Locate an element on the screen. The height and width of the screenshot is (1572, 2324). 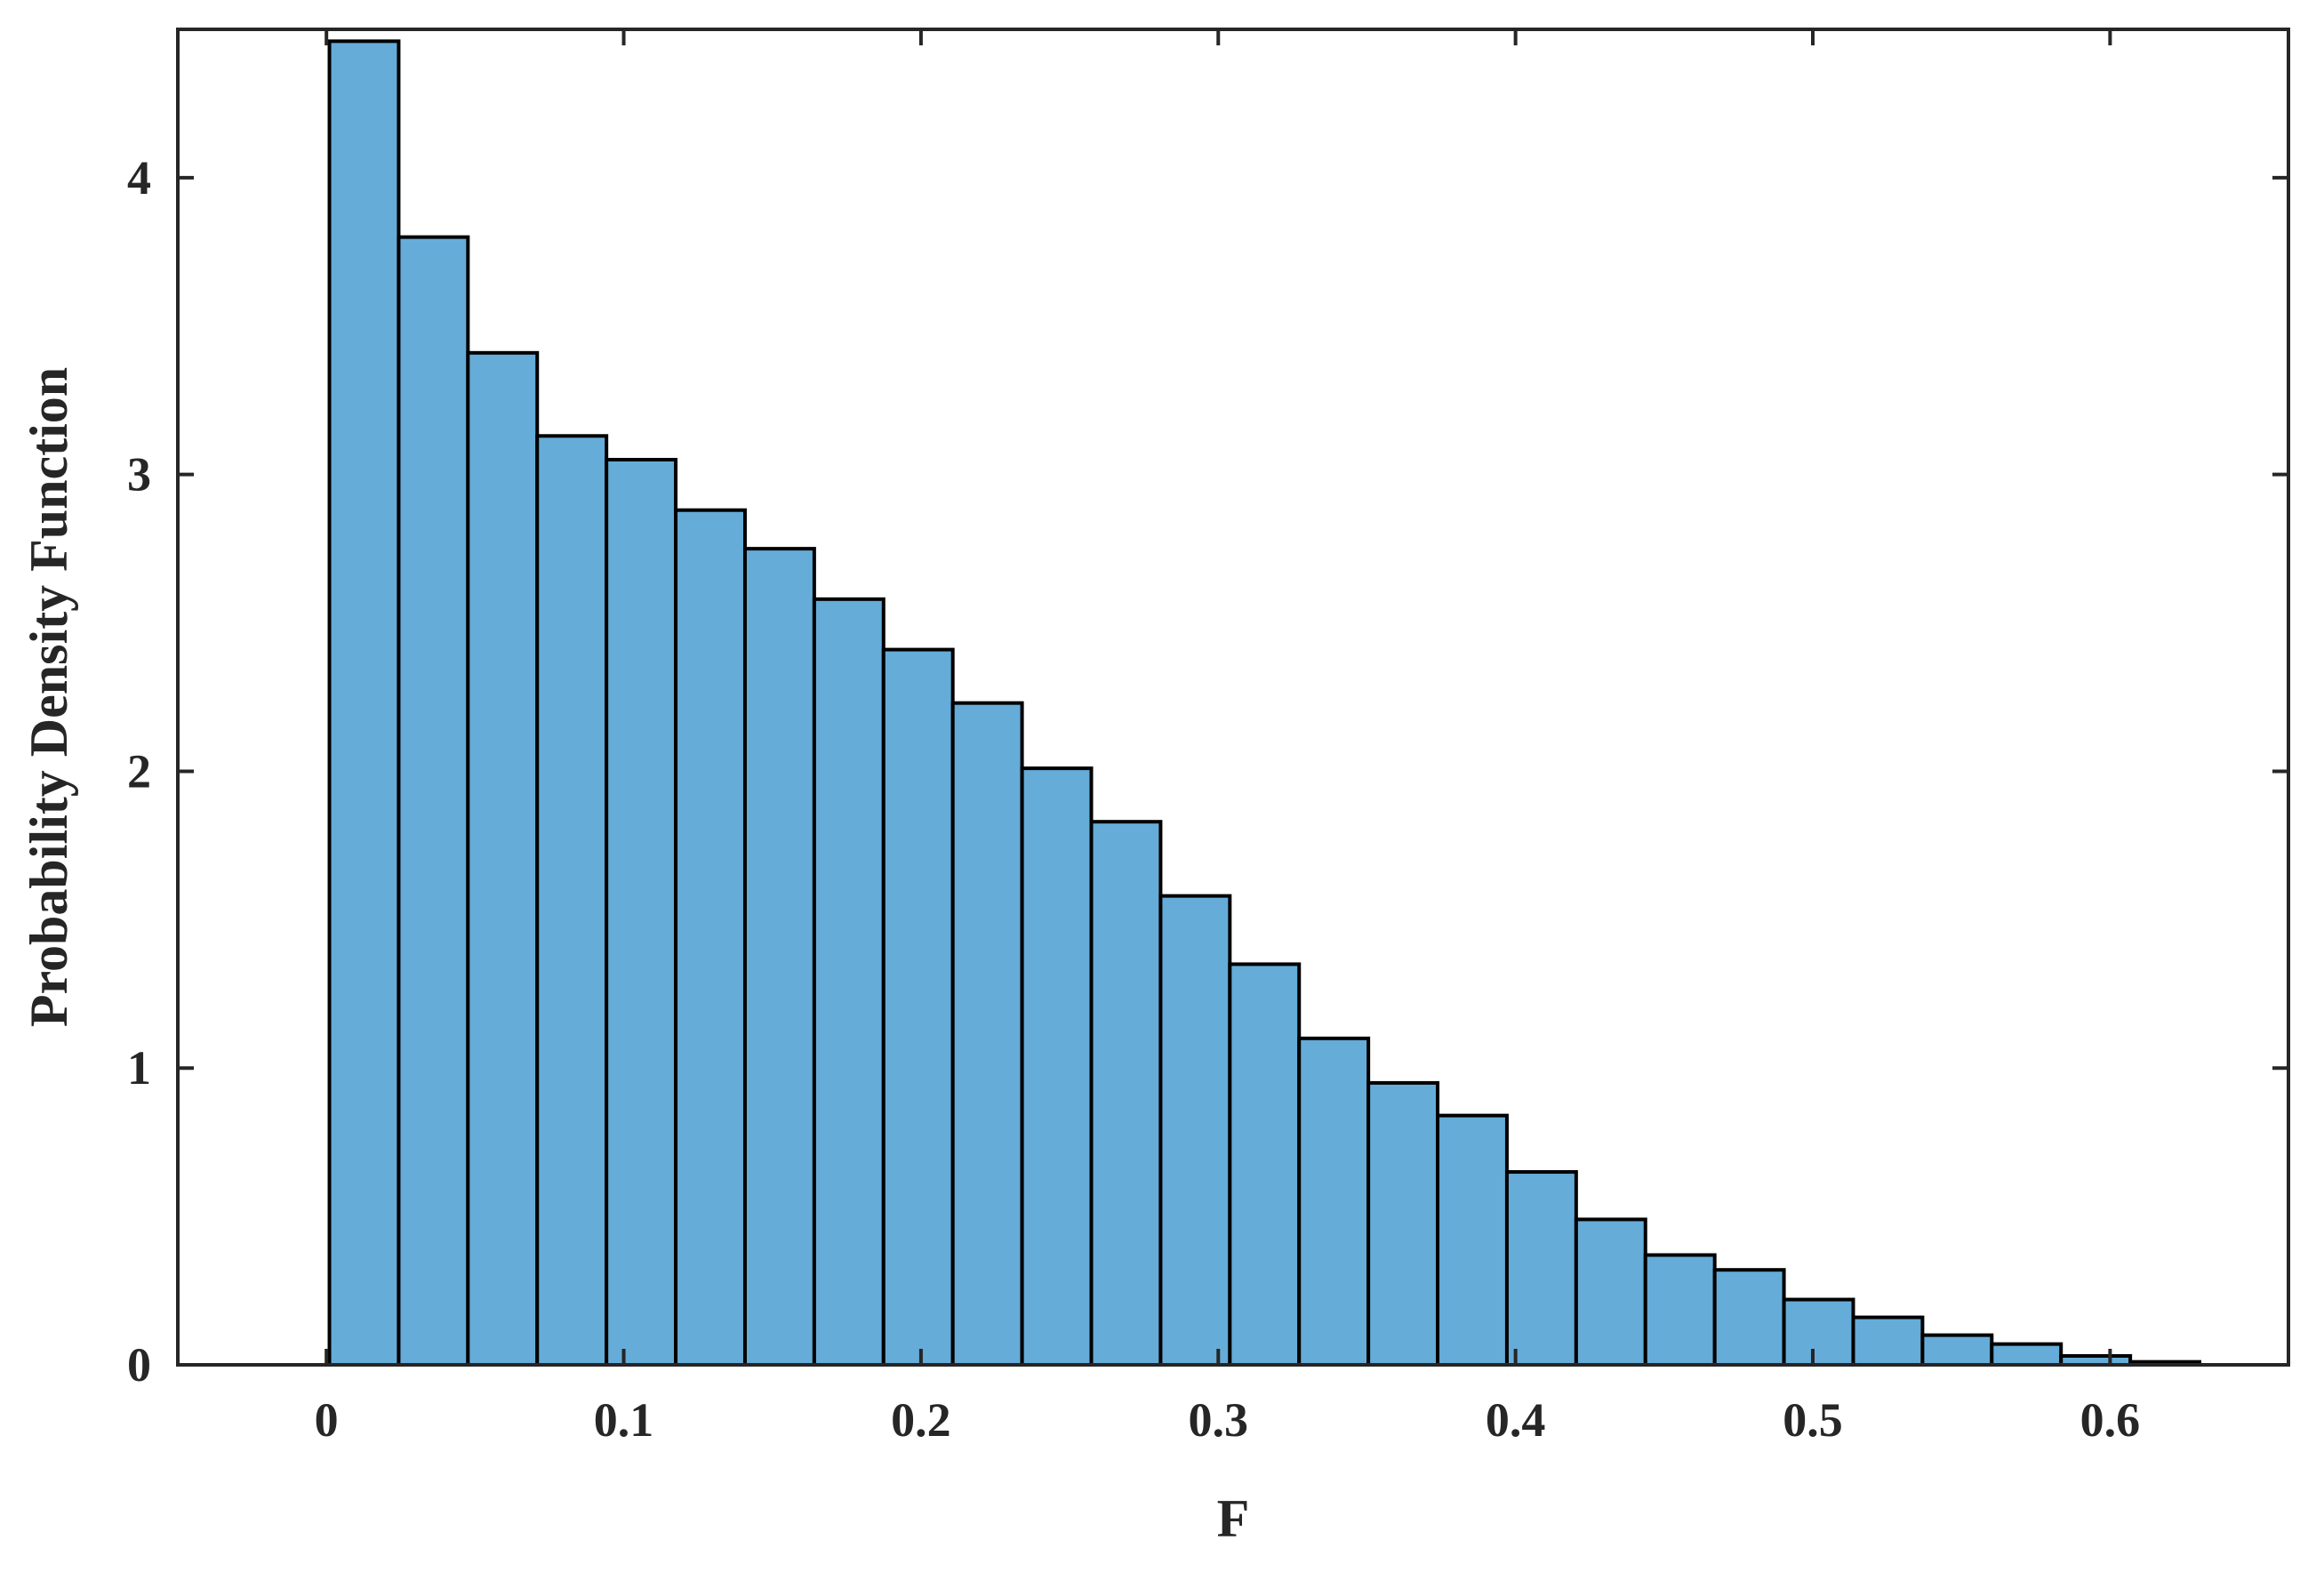
x-tick-label: 0.5 is located at coordinates (1813, 1420).